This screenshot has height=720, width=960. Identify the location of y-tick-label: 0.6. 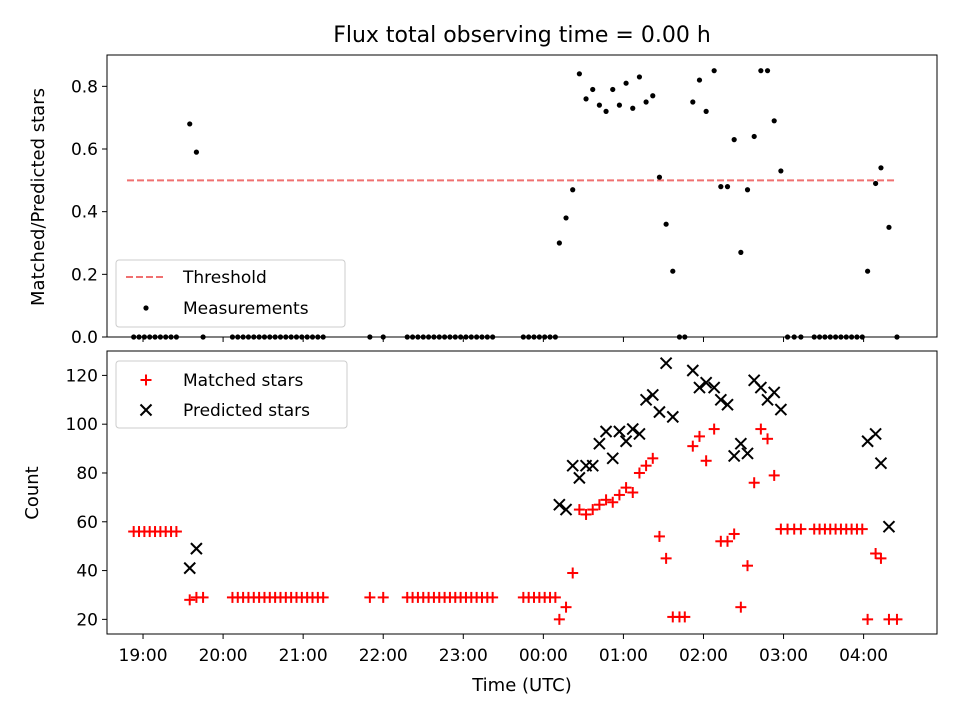
(84, 150).